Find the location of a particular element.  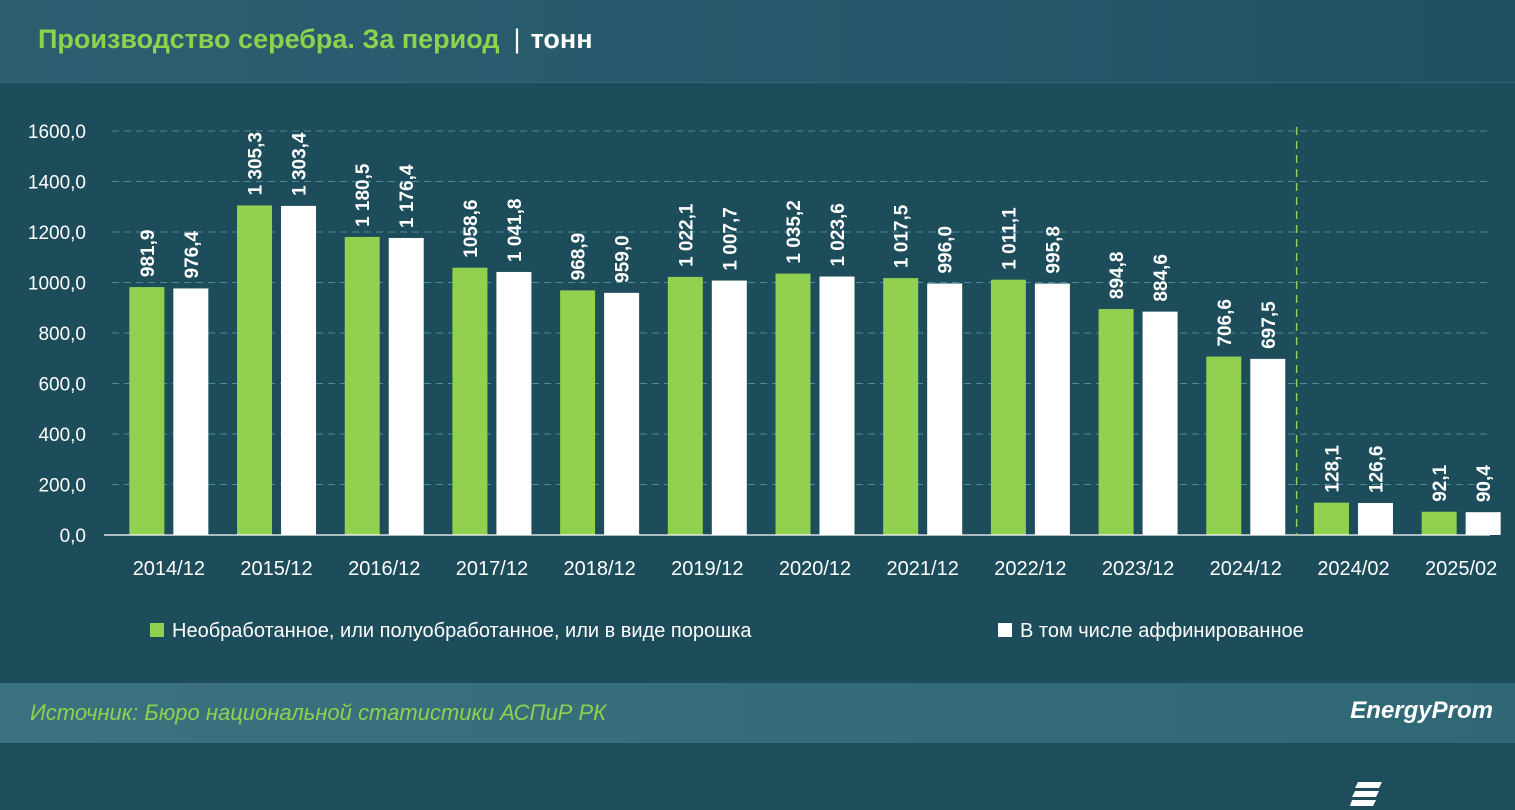

data-label: 1 303,4 is located at coordinates (300, 164).